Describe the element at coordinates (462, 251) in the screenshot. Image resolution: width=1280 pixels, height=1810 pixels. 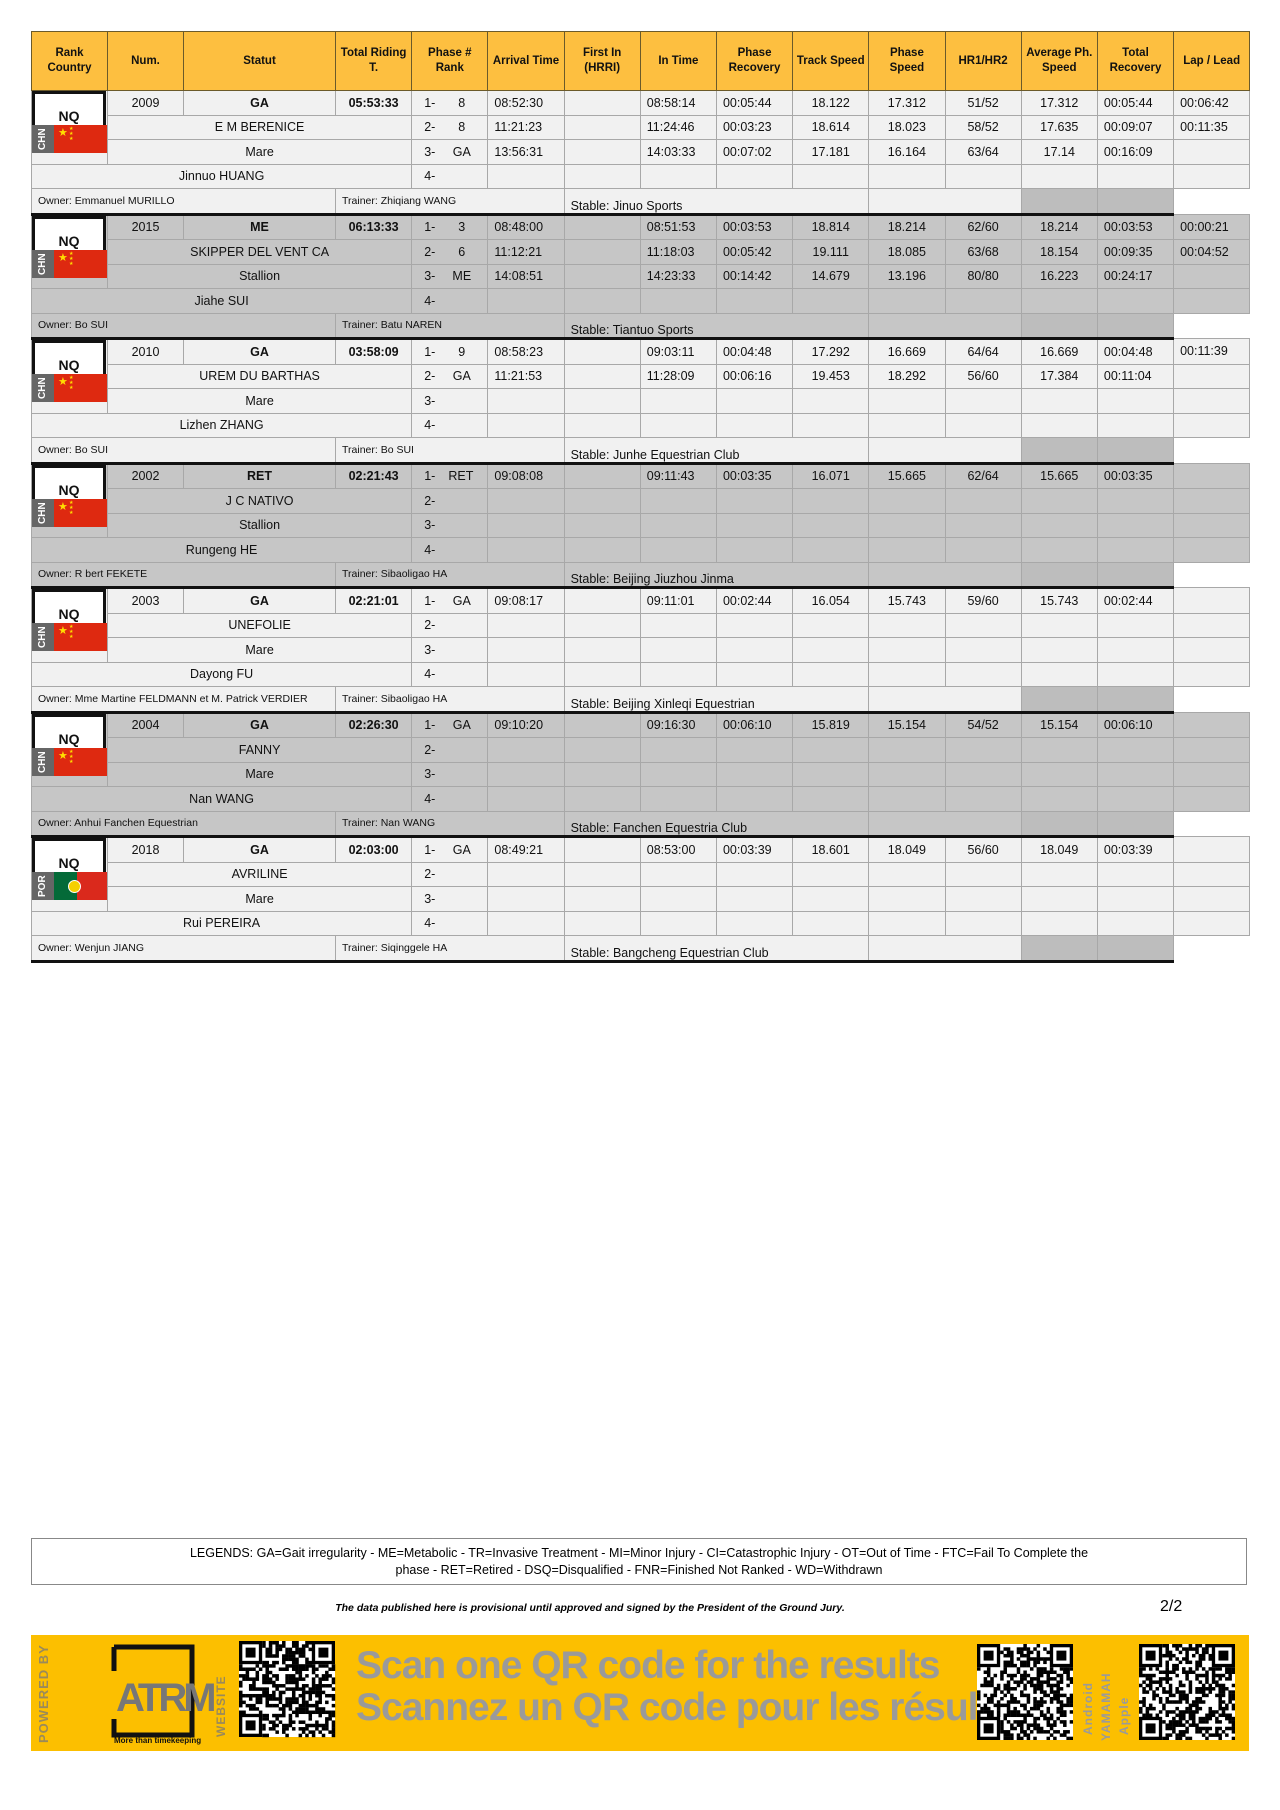
I see `phase-rank: 6` at that location.